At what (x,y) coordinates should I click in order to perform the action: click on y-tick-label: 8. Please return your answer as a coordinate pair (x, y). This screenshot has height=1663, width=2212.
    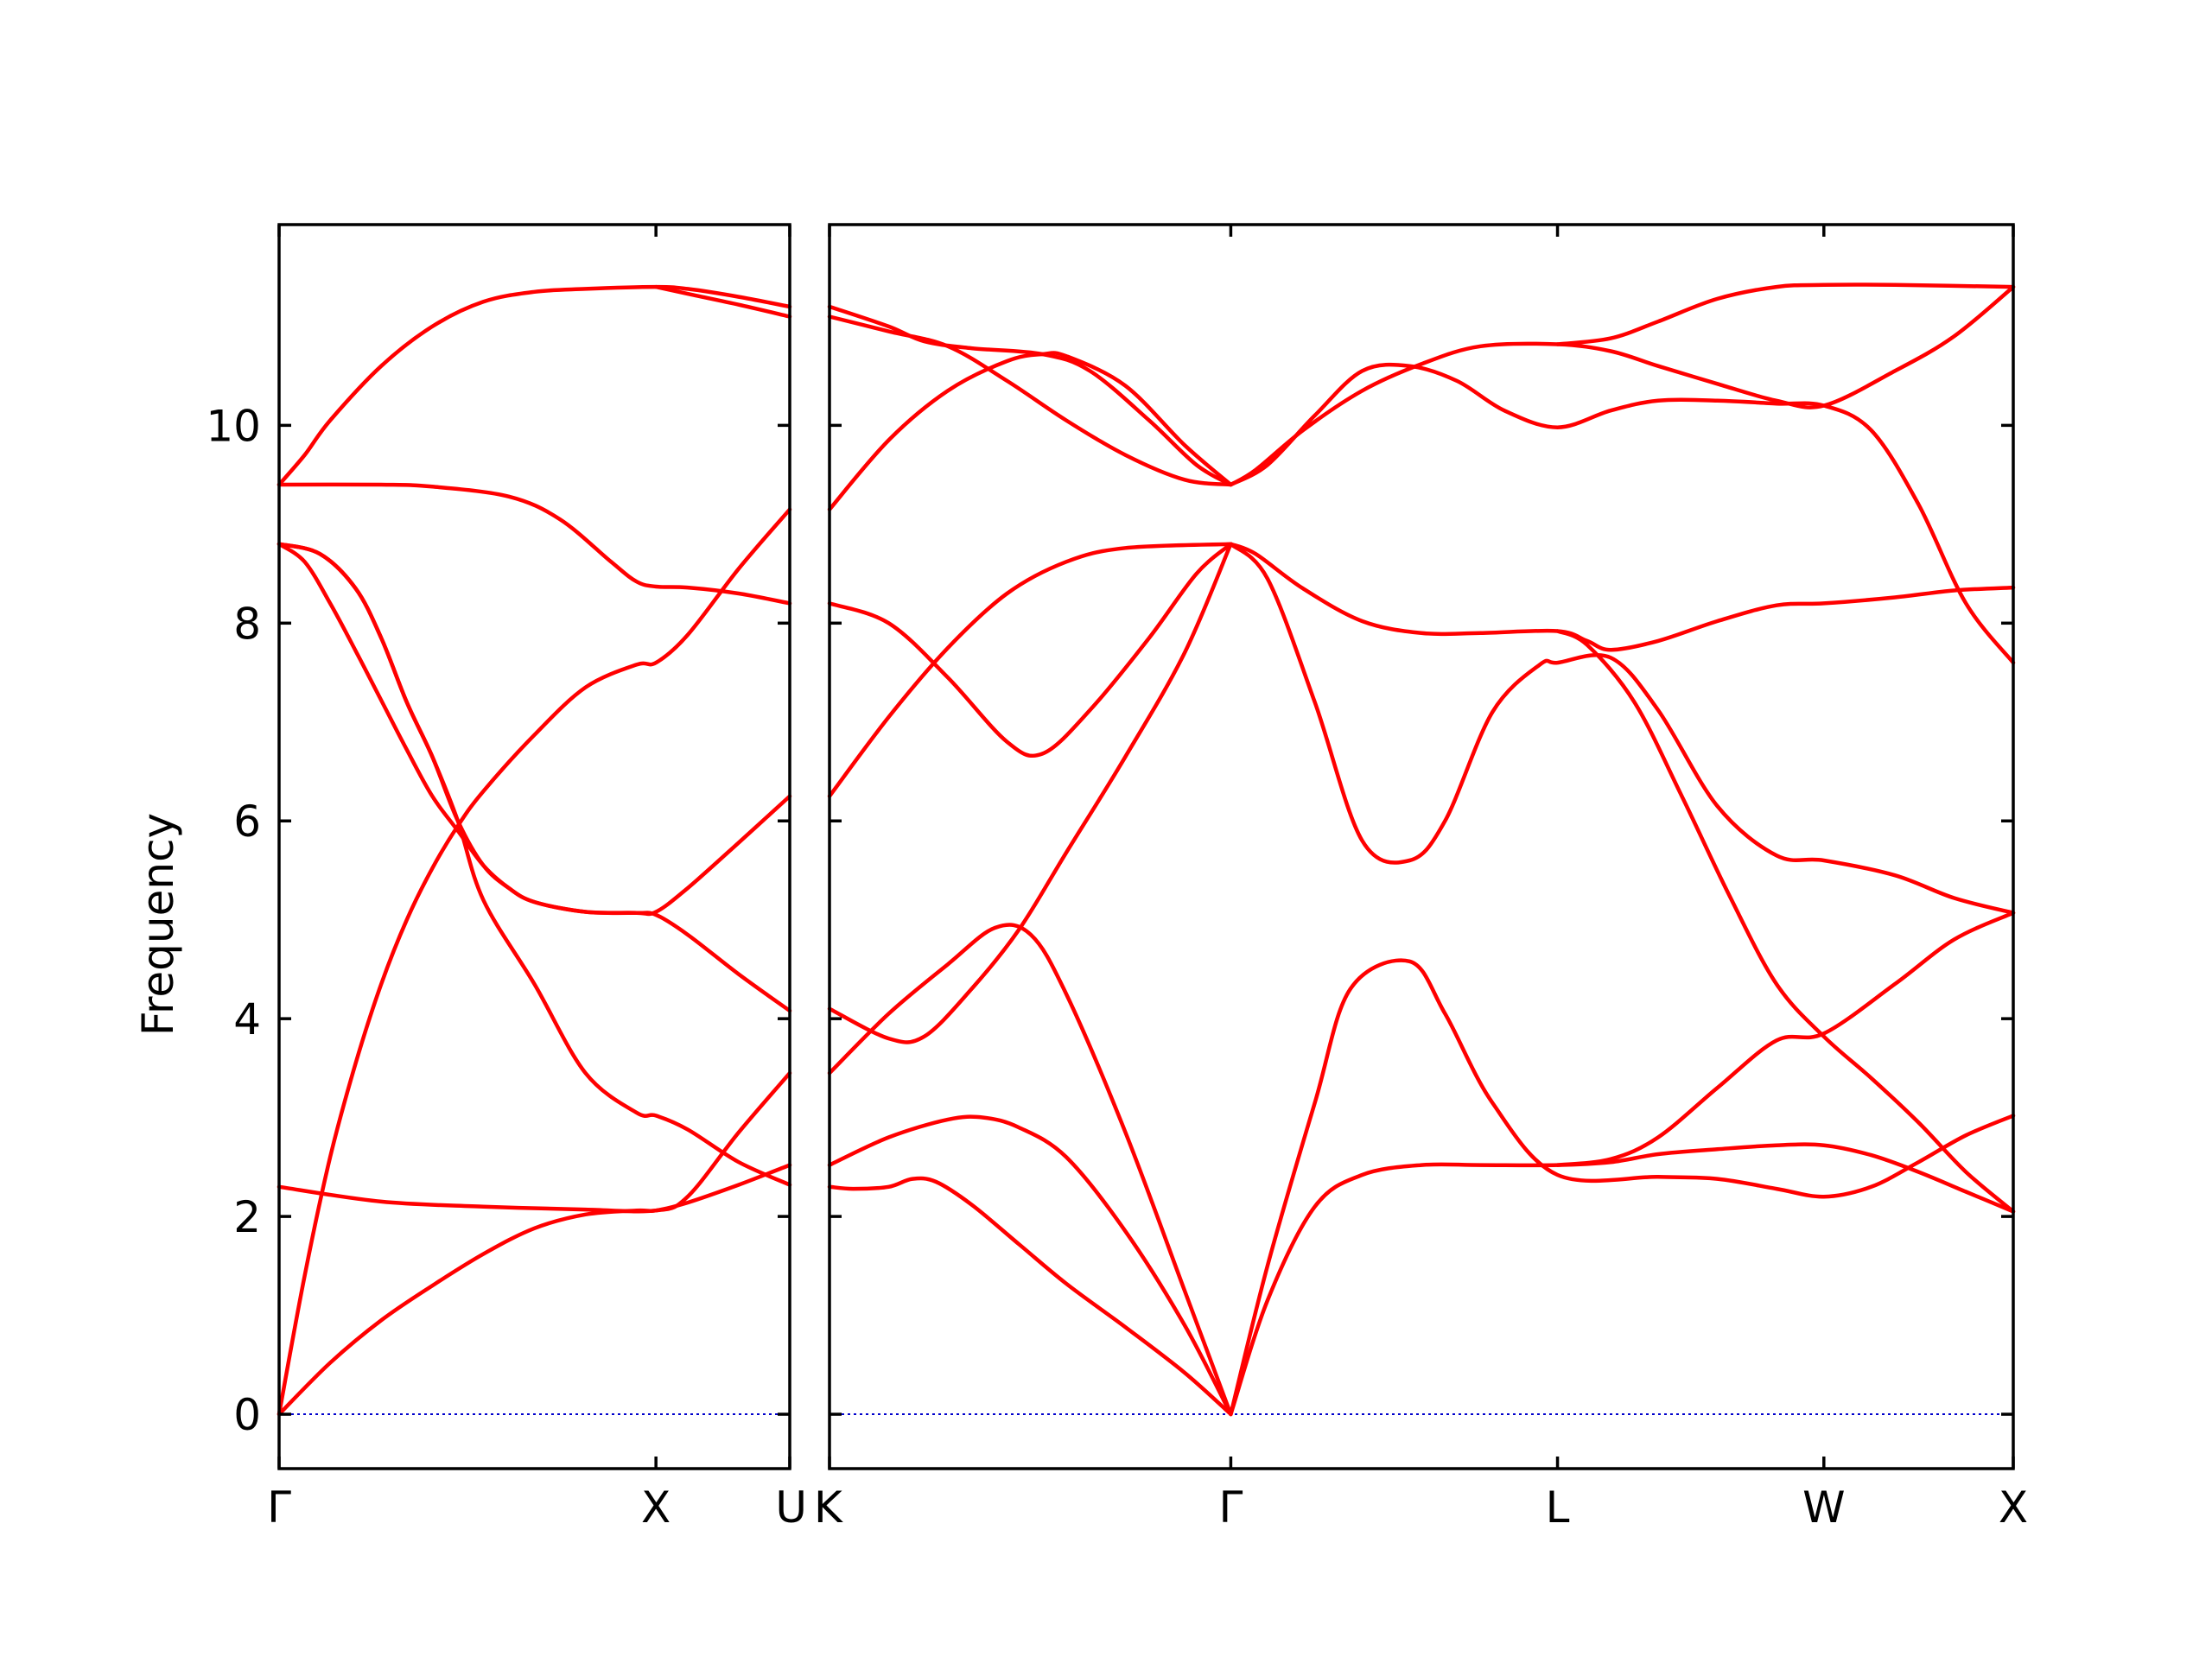
    Looking at the image, I should click on (247, 624).